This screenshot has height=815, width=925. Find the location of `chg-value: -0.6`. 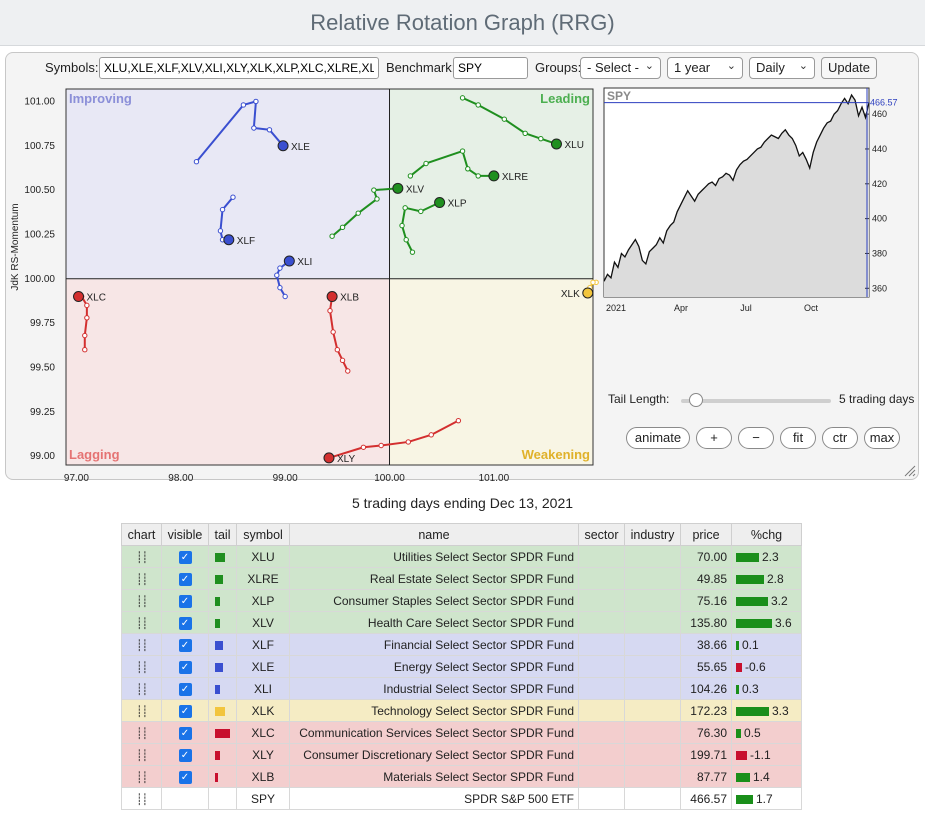

chg-value: -0.6 is located at coordinates (755, 667).